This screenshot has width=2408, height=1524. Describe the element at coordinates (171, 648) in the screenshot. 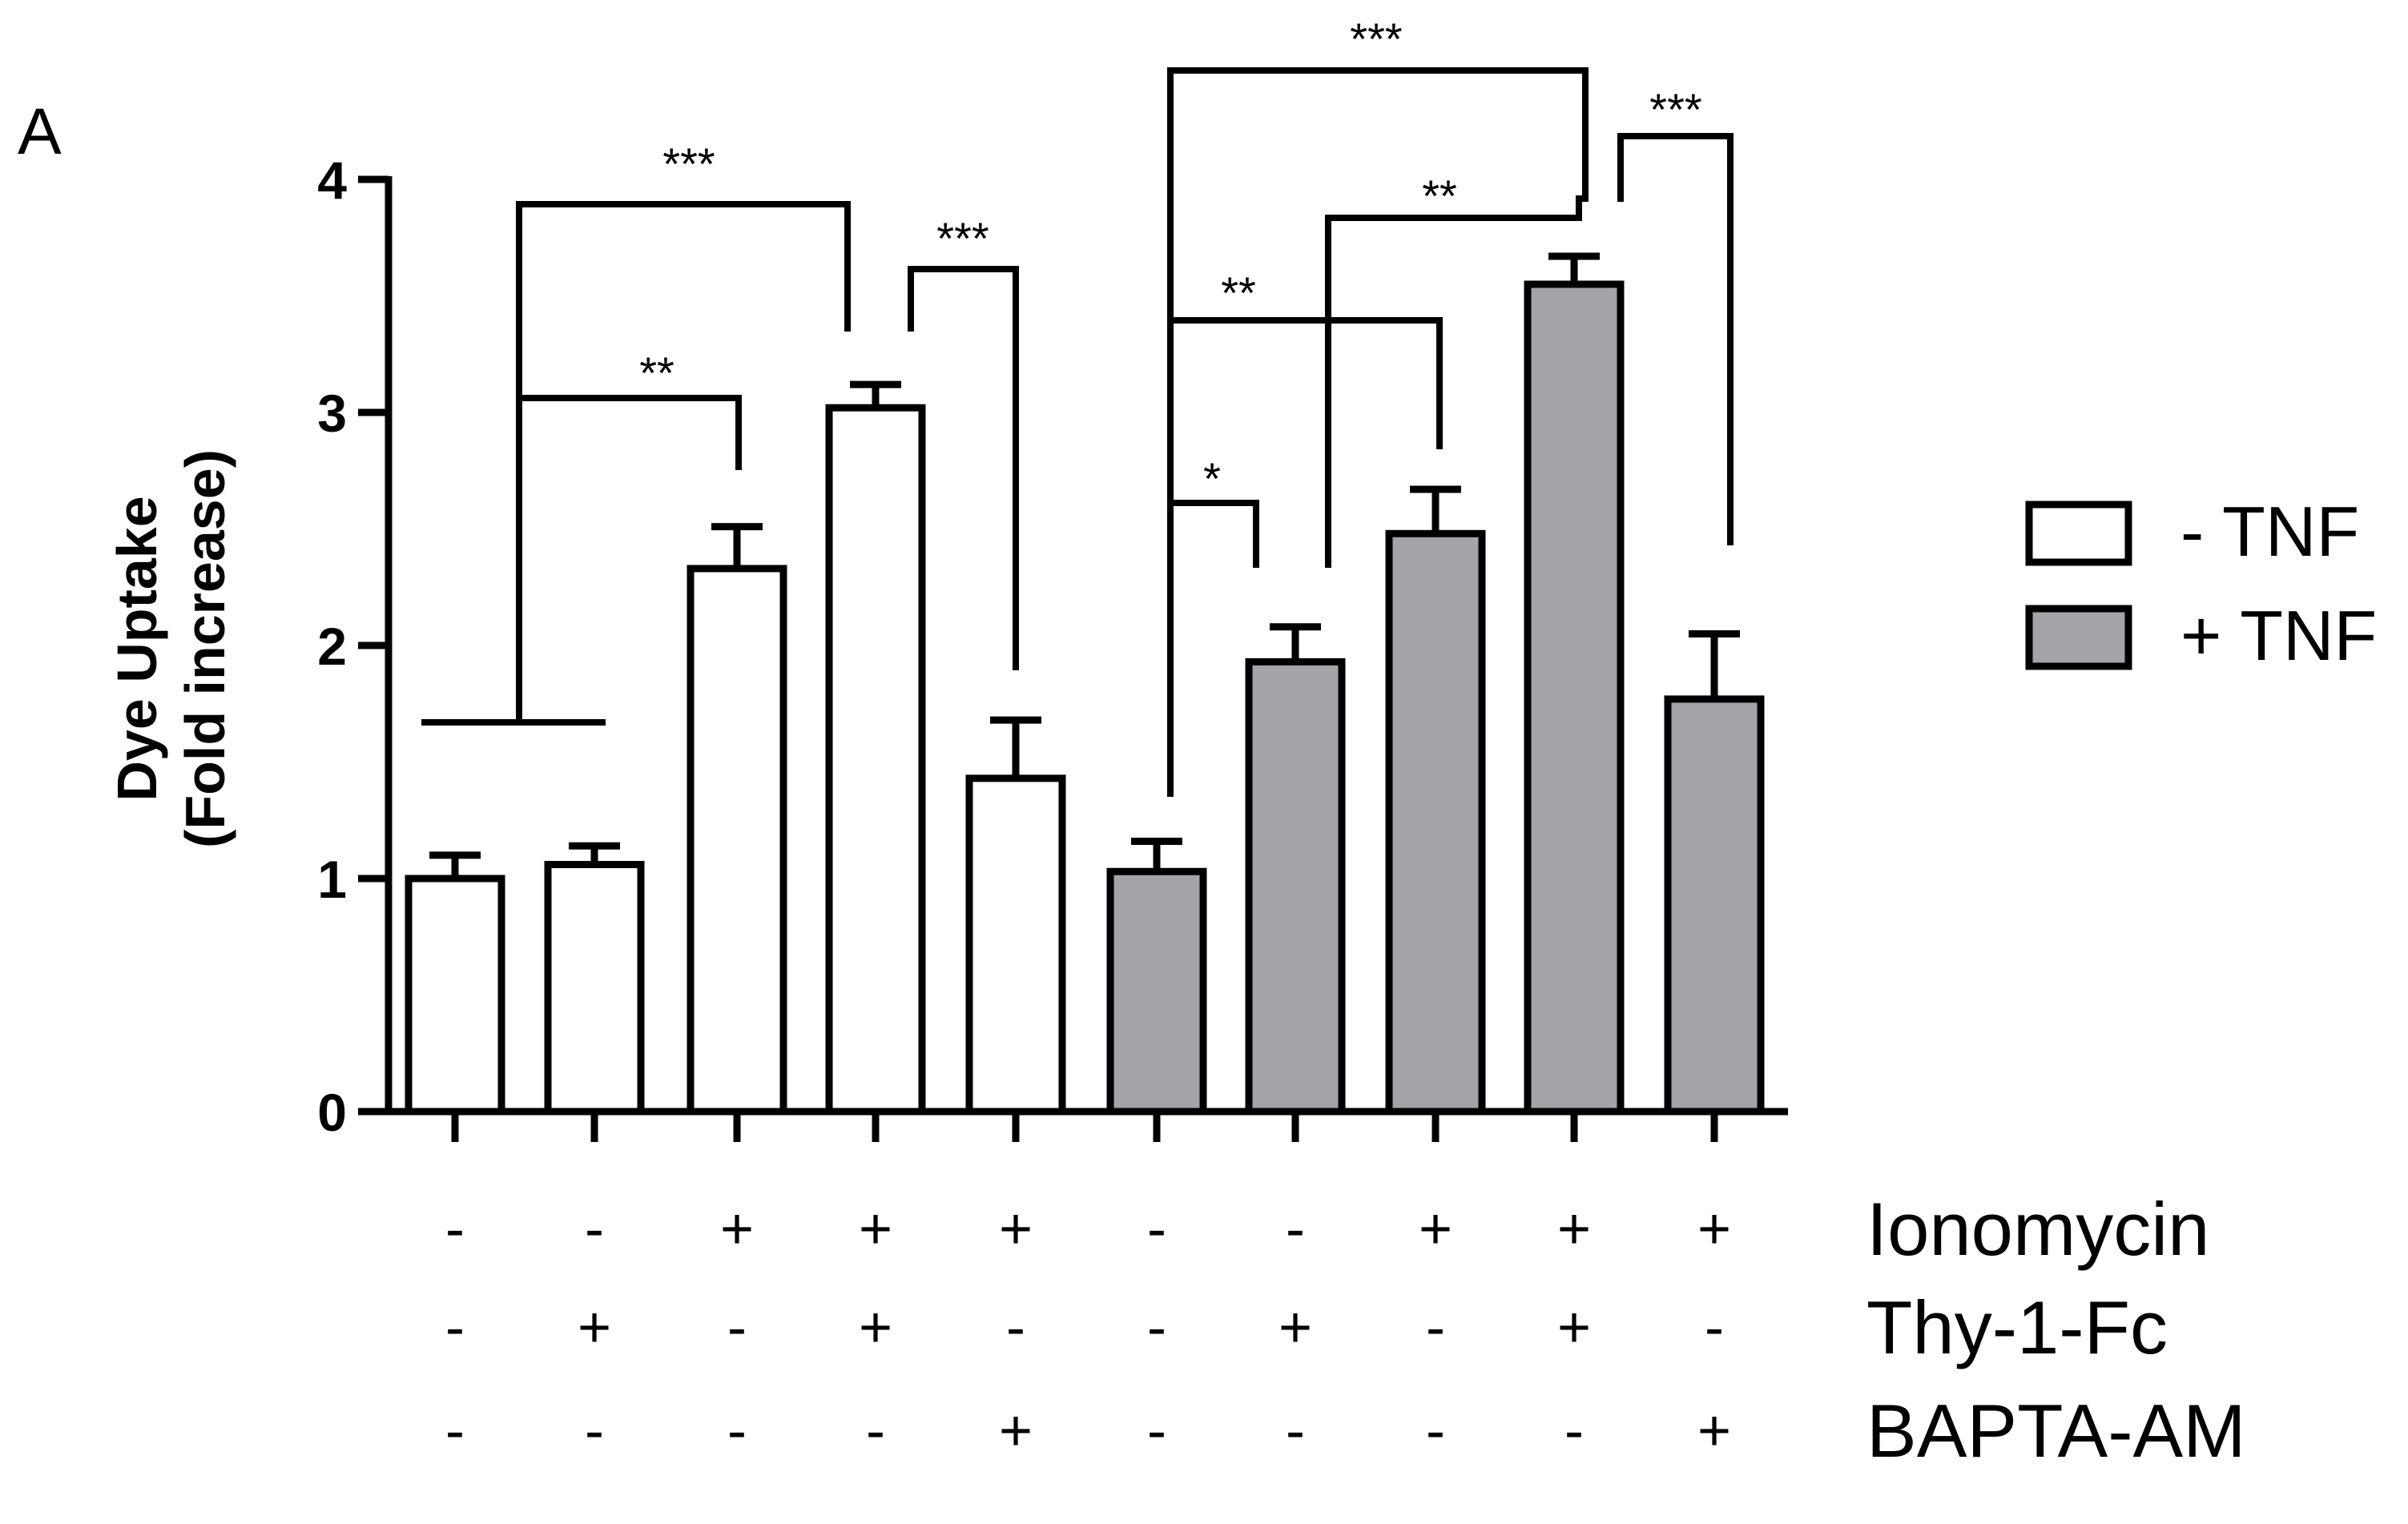

I see `y-axis-title: Dye Uptake (Fold increase)` at that location.